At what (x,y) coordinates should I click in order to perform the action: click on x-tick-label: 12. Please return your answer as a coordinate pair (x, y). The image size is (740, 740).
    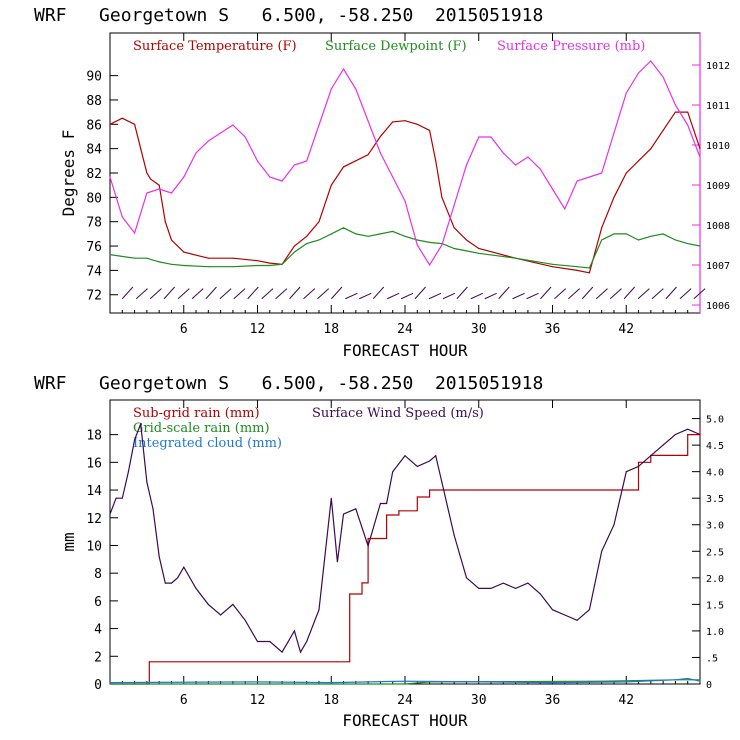
    Looking at the image, I should click on (258, 329).